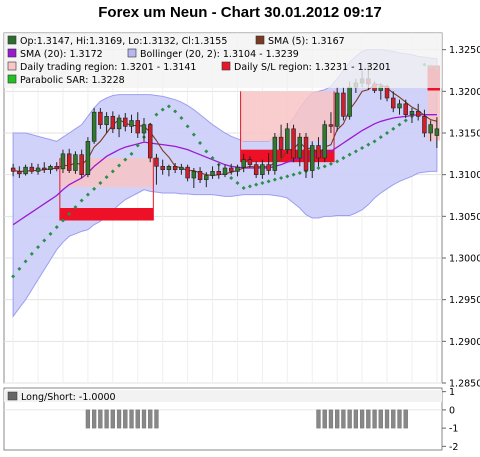  What do you see at coordinates (450, 420) in the screenshot?
I see `indicator-y-axis: 1 0 -1 -2` at bounding box center [450, 420].